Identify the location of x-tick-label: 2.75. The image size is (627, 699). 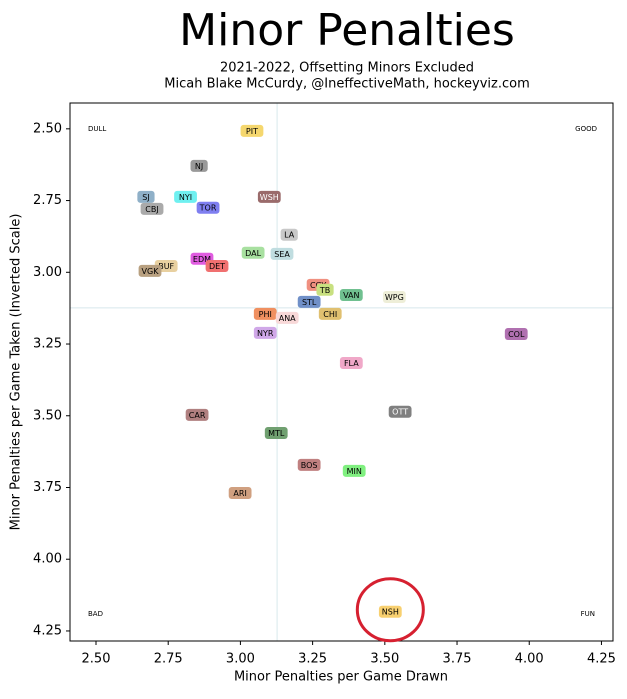
(168, 659).